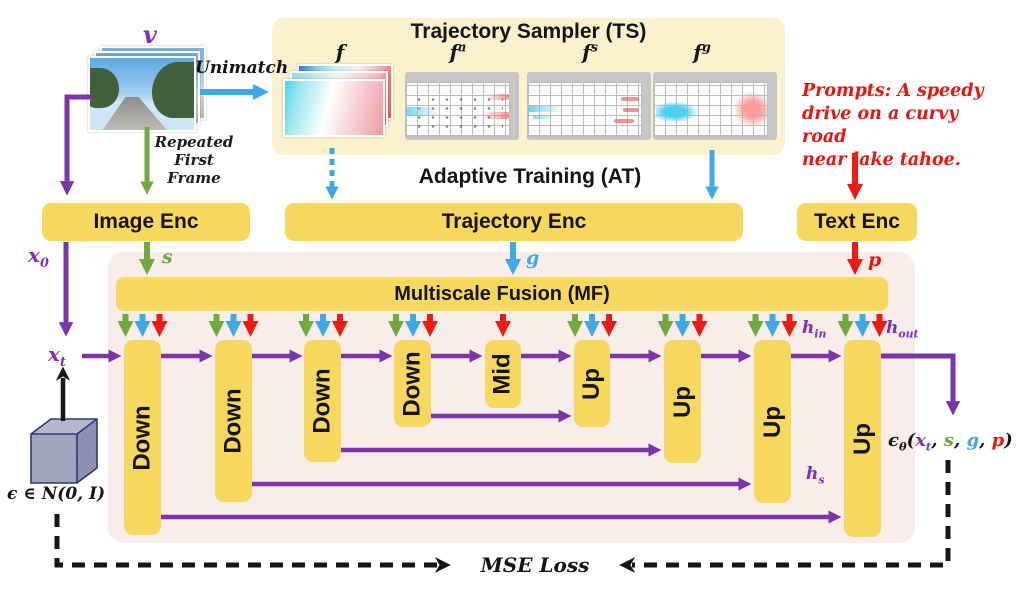 The image size is (1024, 596). I want to click on h-s-label: hs, so click(815, 475).